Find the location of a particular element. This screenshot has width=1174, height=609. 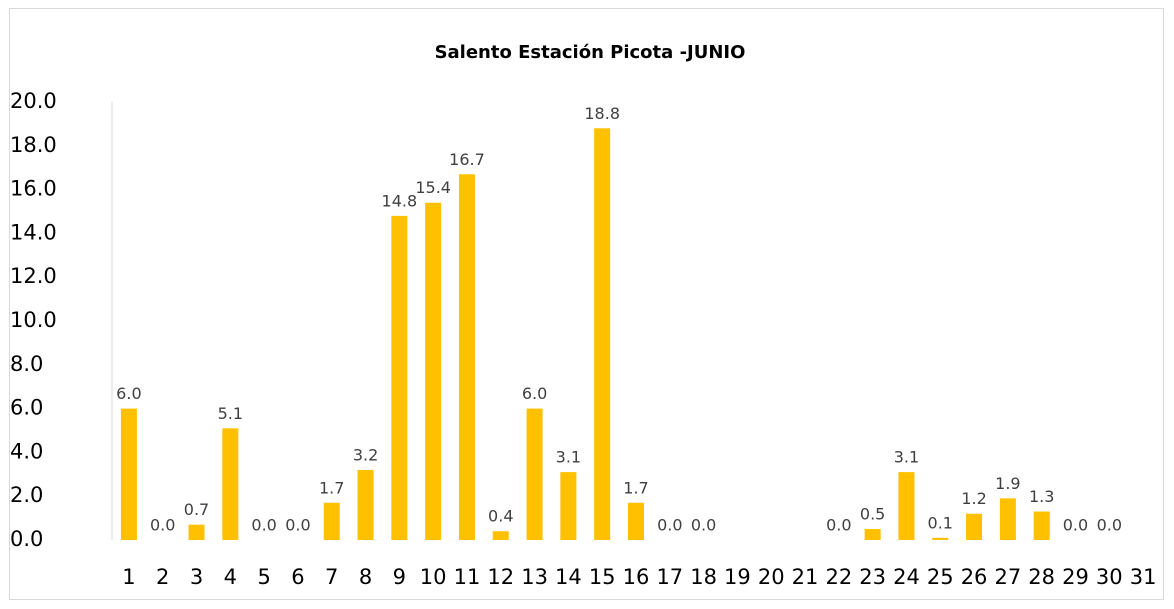

value-label: 0.1 is located at coordinates (940, 522).